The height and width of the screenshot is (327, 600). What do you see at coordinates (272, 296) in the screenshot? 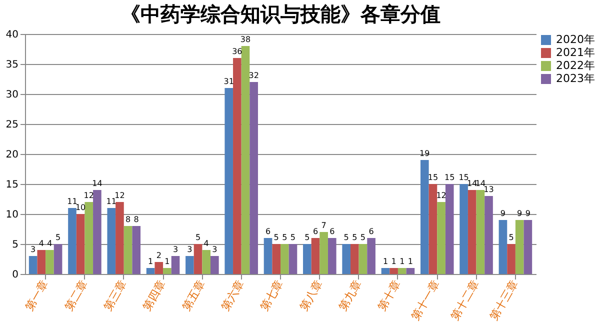
I see `x-tick-label: 第七章` at bounding box center [272, 296].